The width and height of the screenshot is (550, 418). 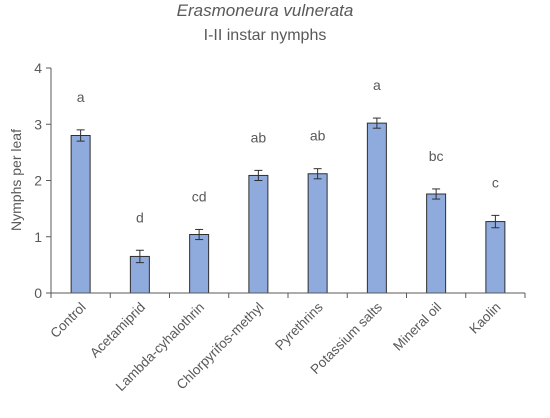 What do you see at coordinates (67, 320) in the screenshot?
I see `category-label: Control` at bounding box center [67, 320].